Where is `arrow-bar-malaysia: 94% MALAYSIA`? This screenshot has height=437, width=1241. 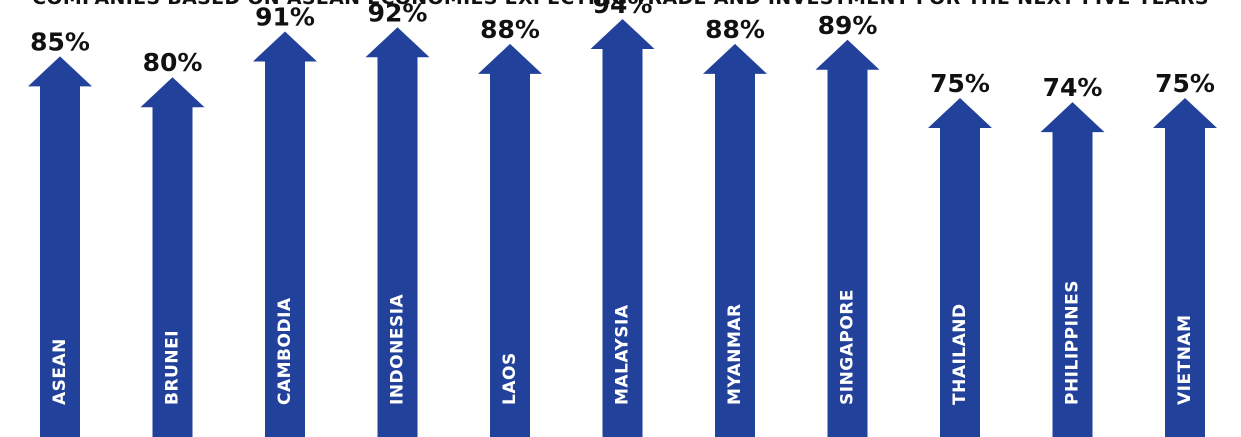 arrow-bar-malaysia: 94% MALAYSIA is located at coordinates (622, 218).